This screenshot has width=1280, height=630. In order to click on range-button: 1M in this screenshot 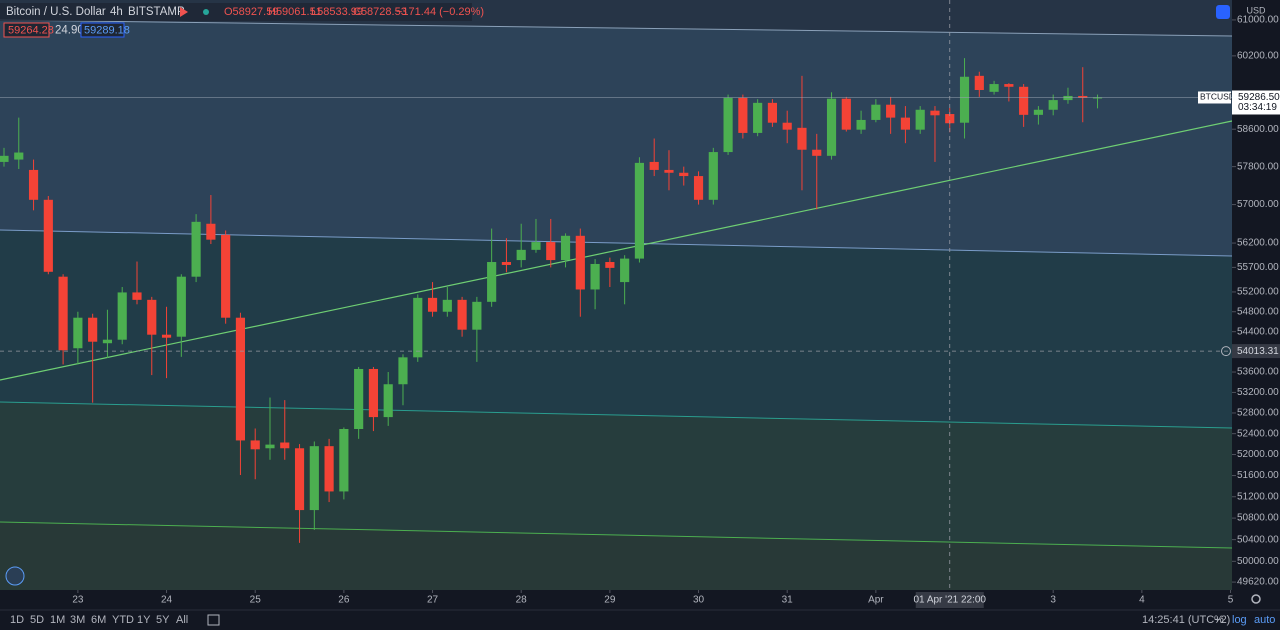, I will do `click(57, 620)`.